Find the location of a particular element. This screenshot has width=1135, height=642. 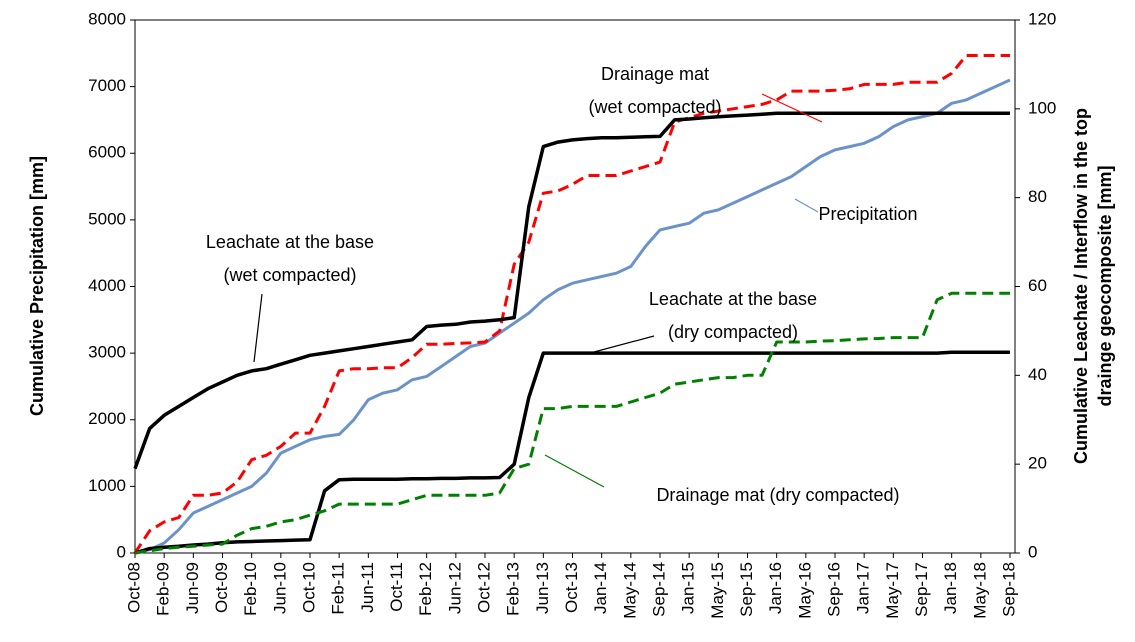

x-tick-label: May-18 is located at coordinates (979, 590).